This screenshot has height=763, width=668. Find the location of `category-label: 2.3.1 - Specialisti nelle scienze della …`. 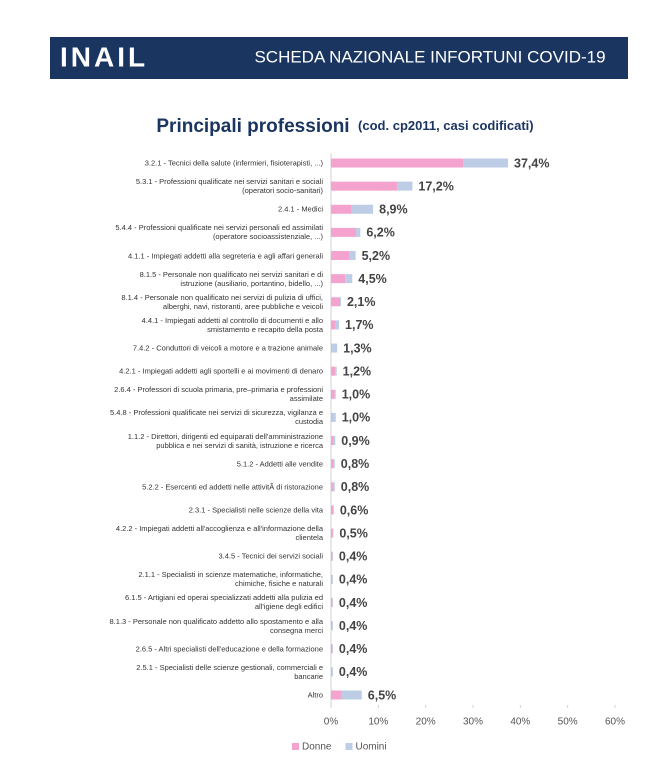

category-label: 2.3.1 - Specialisti nelle scienze della … is located at coordinates (255, 510).